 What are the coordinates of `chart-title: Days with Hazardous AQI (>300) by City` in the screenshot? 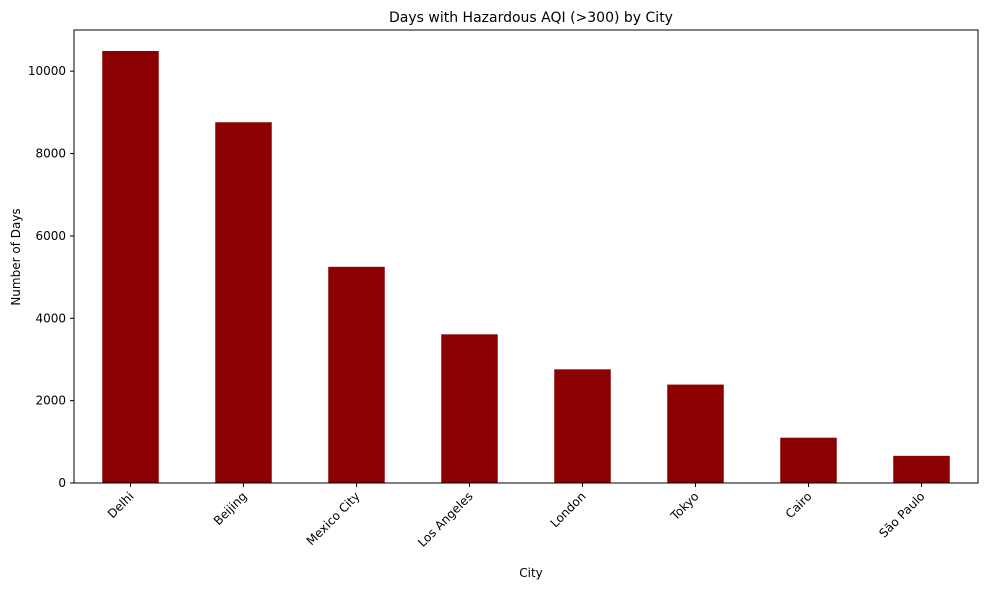 It's located at (531, 18).